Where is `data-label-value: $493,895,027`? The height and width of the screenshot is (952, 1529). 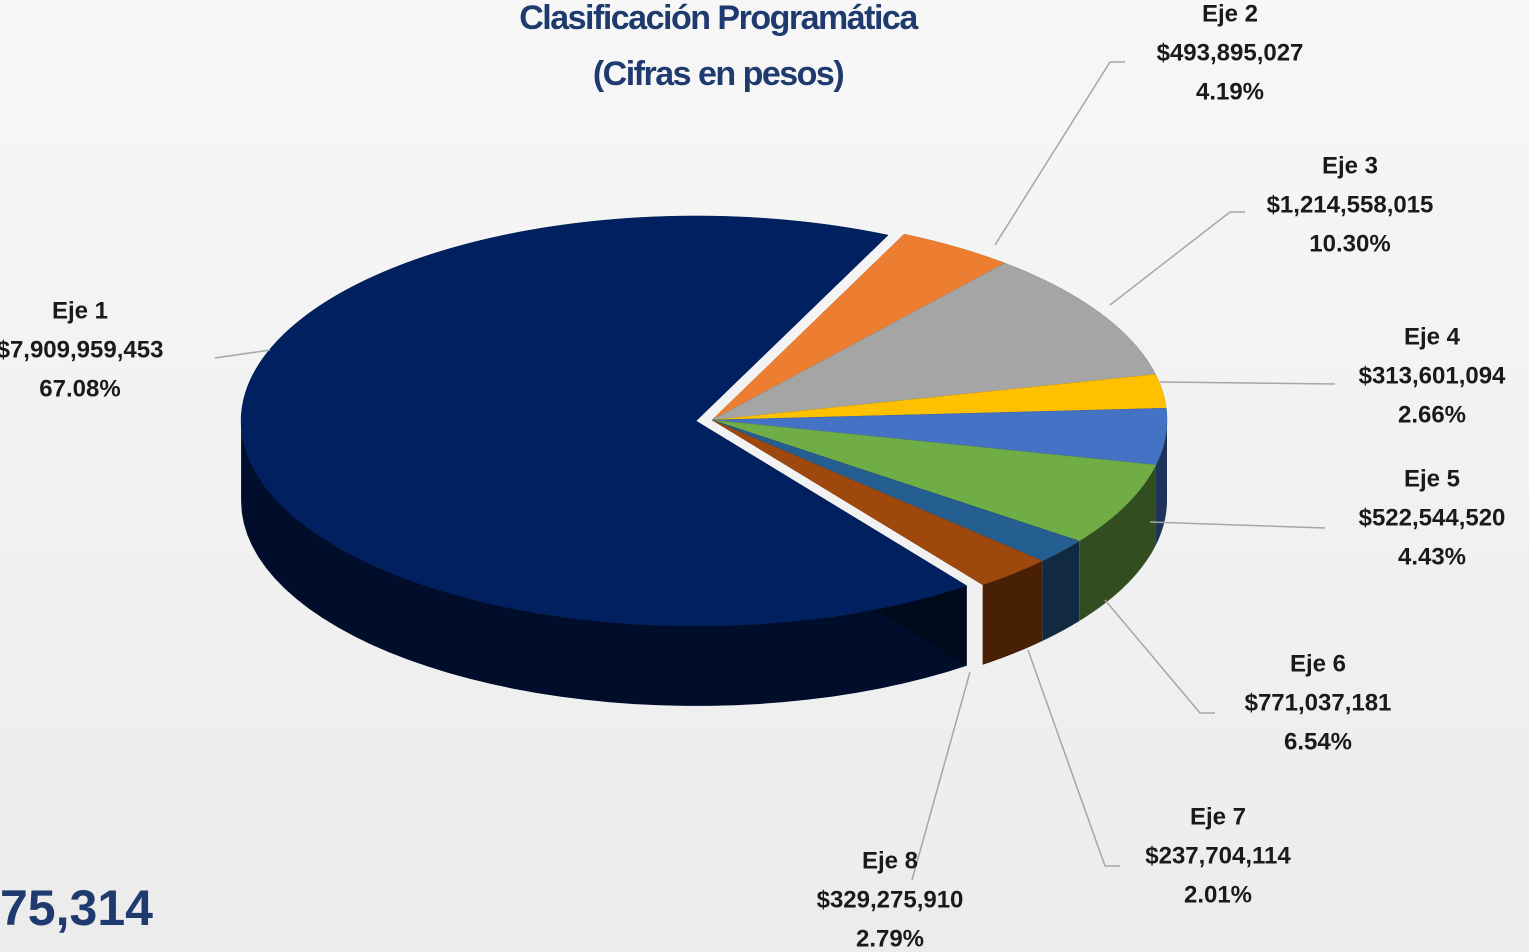
data-label-value: $493,895,027 is located at coordinates (1230, 52).